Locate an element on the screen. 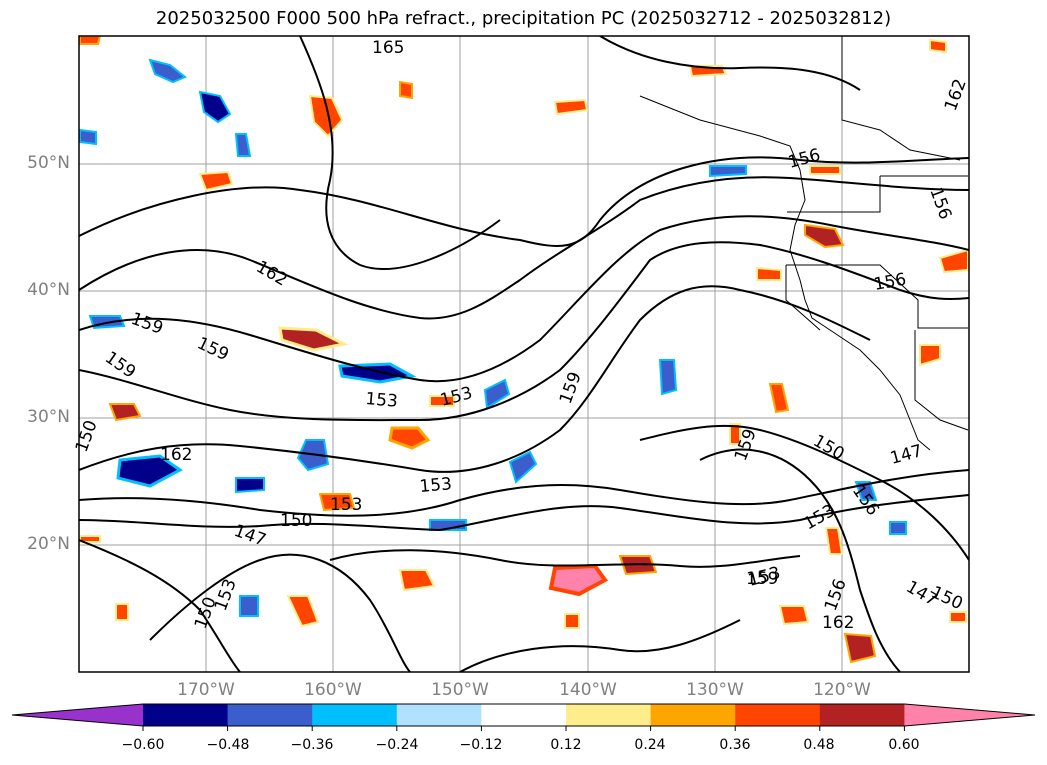 The height and width of the screenshot is (765, 1047). contour-label: 150 is located at coordinates (296, 521).